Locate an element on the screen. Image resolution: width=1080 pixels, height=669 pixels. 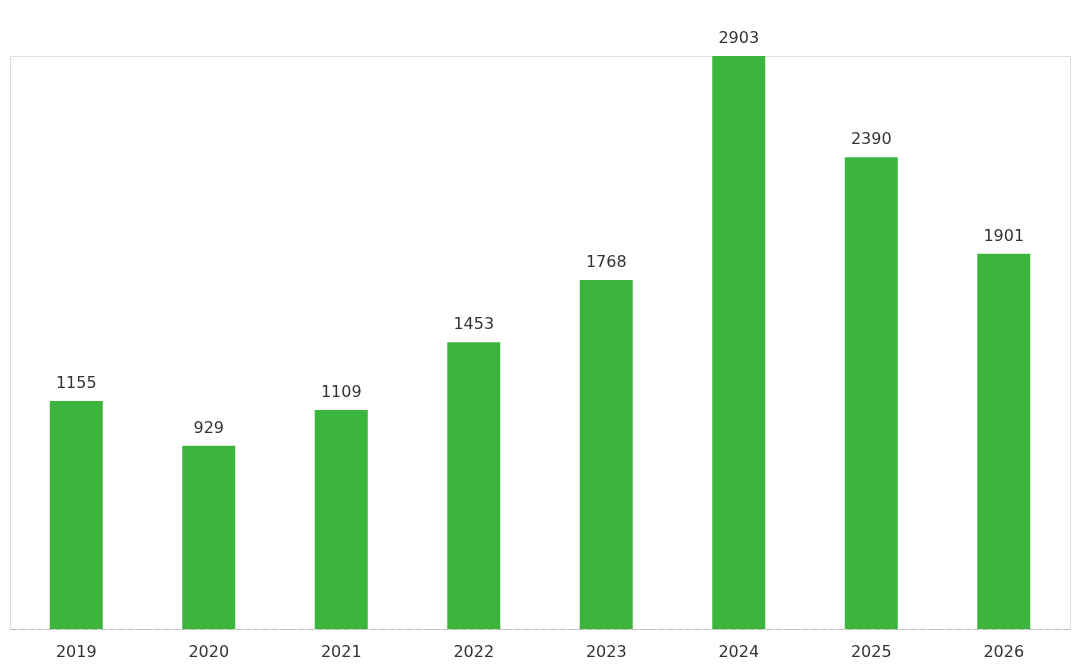
x-tick-label: 2022 is located at coordinates (474, 651).